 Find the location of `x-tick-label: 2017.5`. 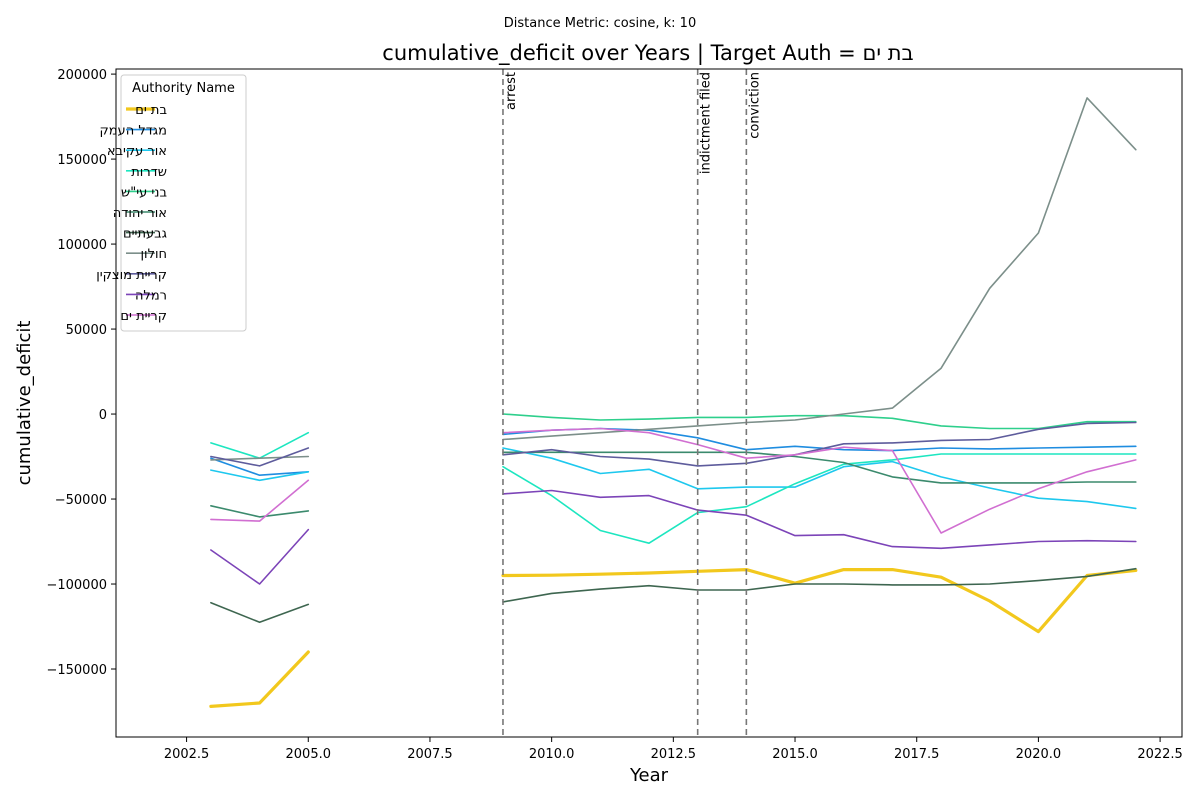

x-tick-label: 2017.5 is located at coordinates (917, 754).